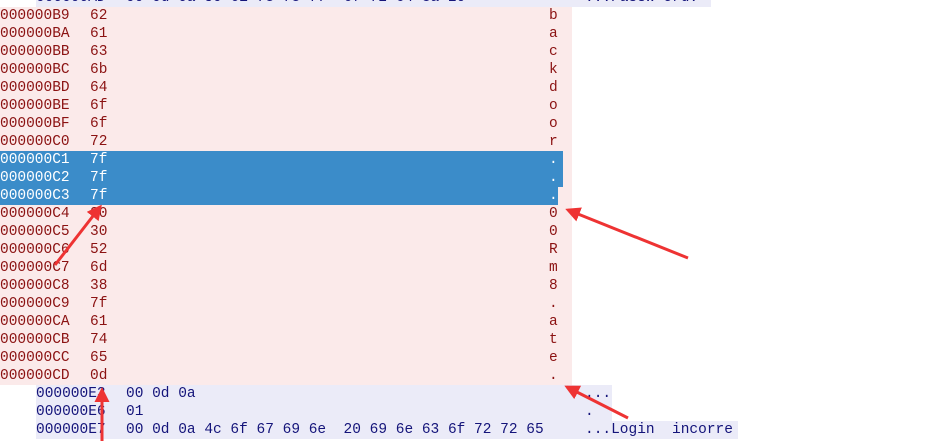  What do you see at coordinates (646, 3) in the screenshot?
I see `ascii-text: ...Passw ord:` at bounding box center [646, 3].